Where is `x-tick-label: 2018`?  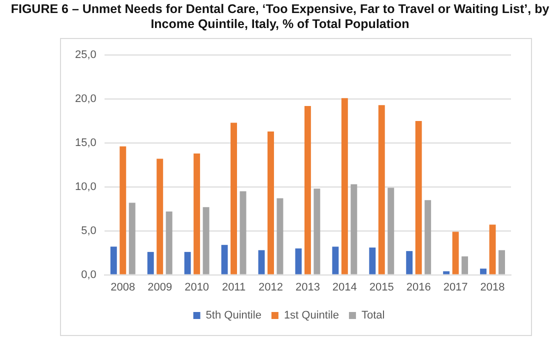 x-tick-label: 2018 is located at coordinates (492, 287).